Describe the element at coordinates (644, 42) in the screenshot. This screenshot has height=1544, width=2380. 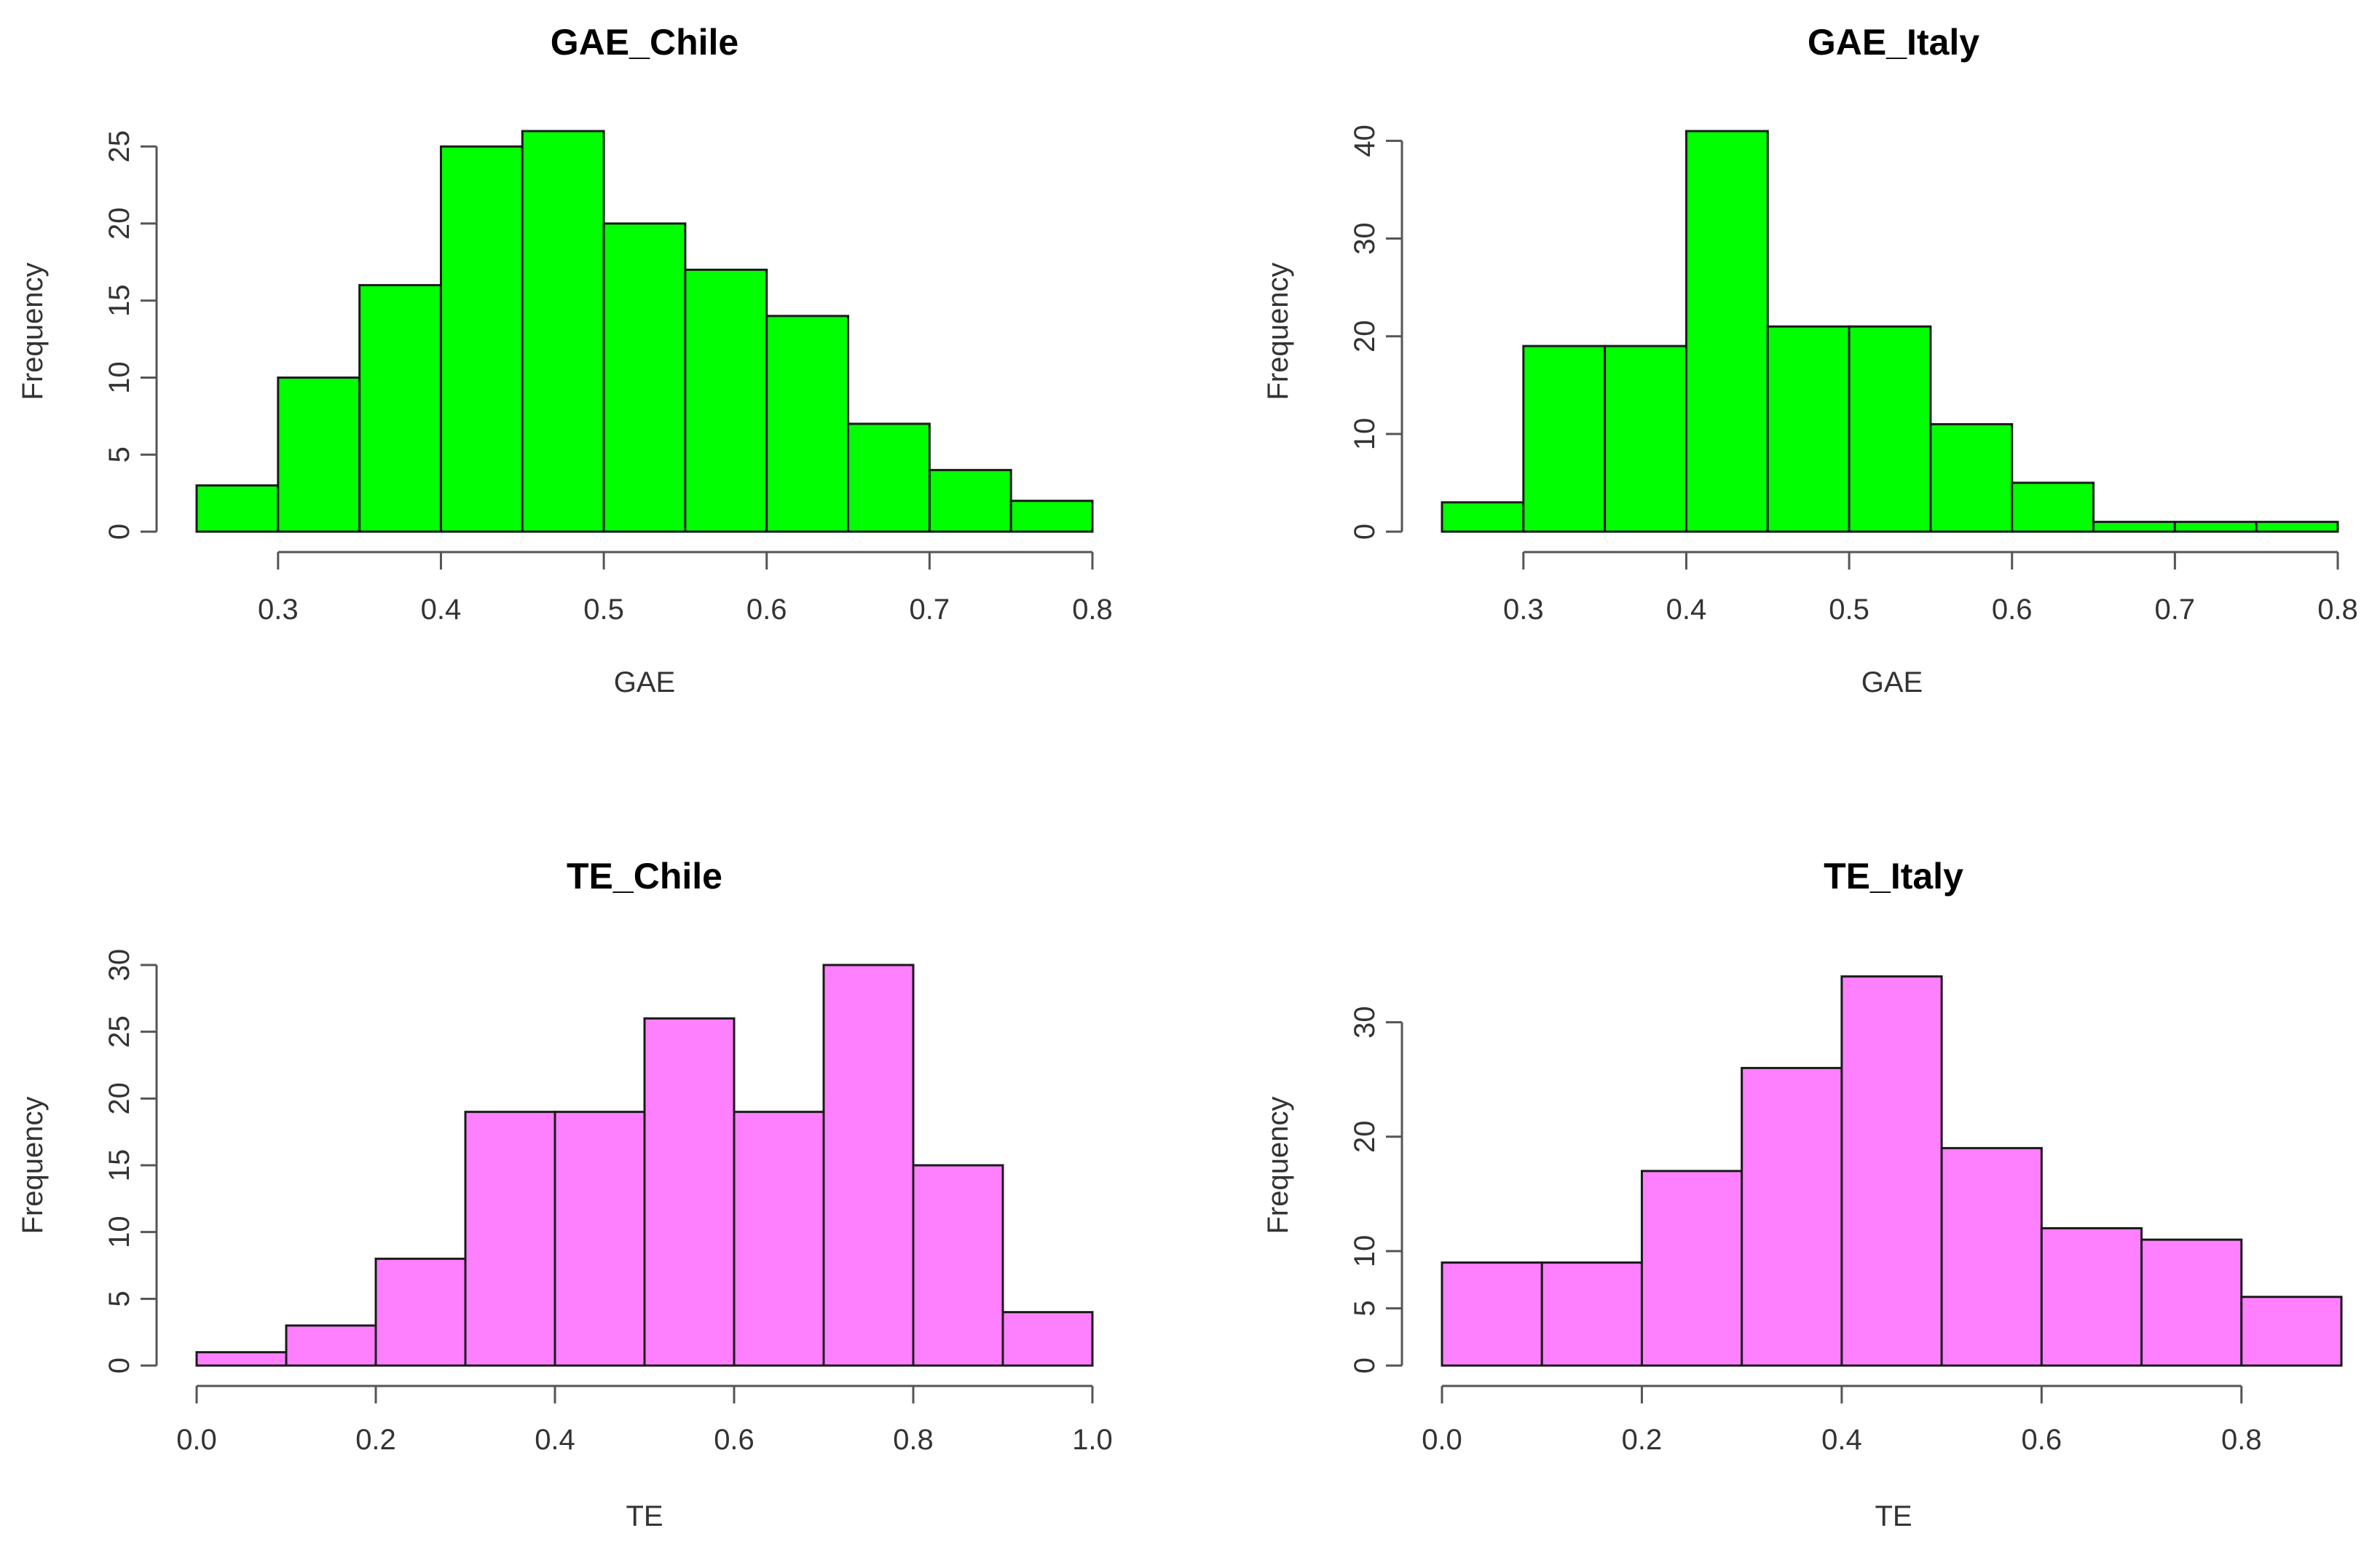
I see `chart-title: GAE_Chile` at that location.